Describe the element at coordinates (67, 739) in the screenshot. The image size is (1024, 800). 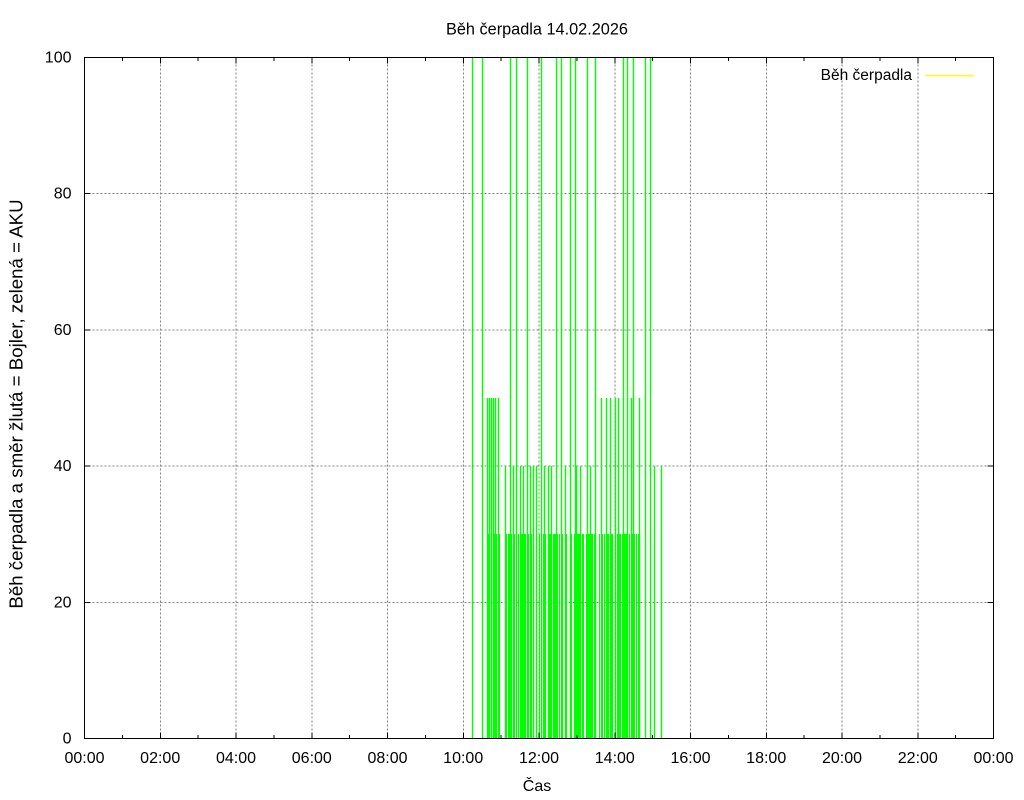
I see `svg-text: 0` at that location.